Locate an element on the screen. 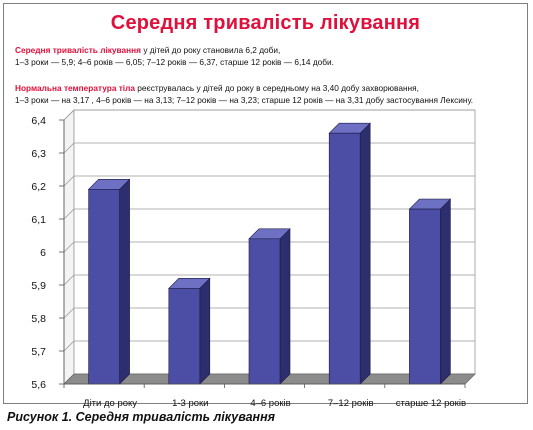  figure-caption: Рисунок 1. Середня тривалість лікування is located at coordinates (141, 417).